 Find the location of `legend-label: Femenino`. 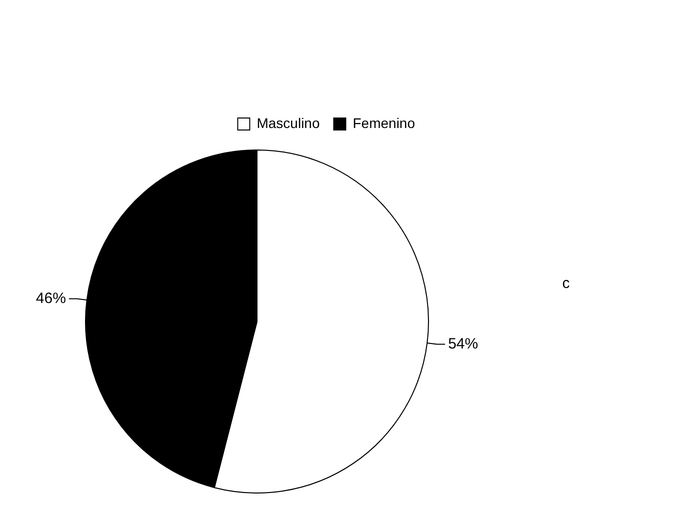

legend-label: Femenino is located at coordinates (384, 122).